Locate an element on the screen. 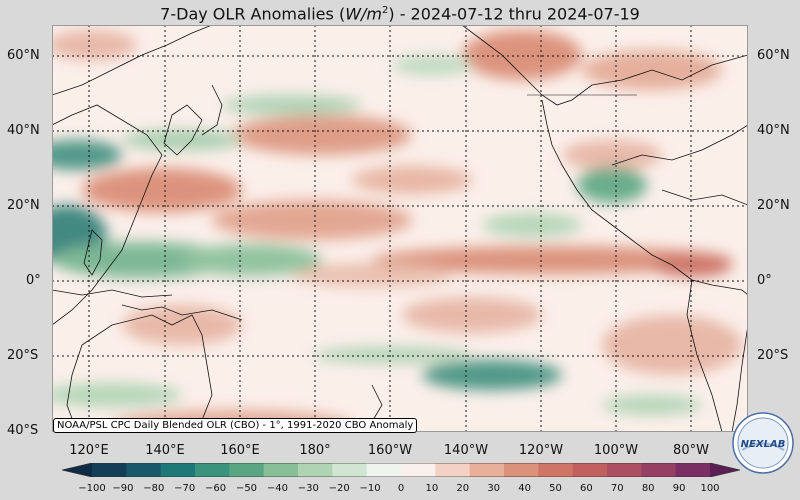 The width and height of the screenshot is (800, 500). colorbar-tick-label: 60 is located at coordinates (586, 488).